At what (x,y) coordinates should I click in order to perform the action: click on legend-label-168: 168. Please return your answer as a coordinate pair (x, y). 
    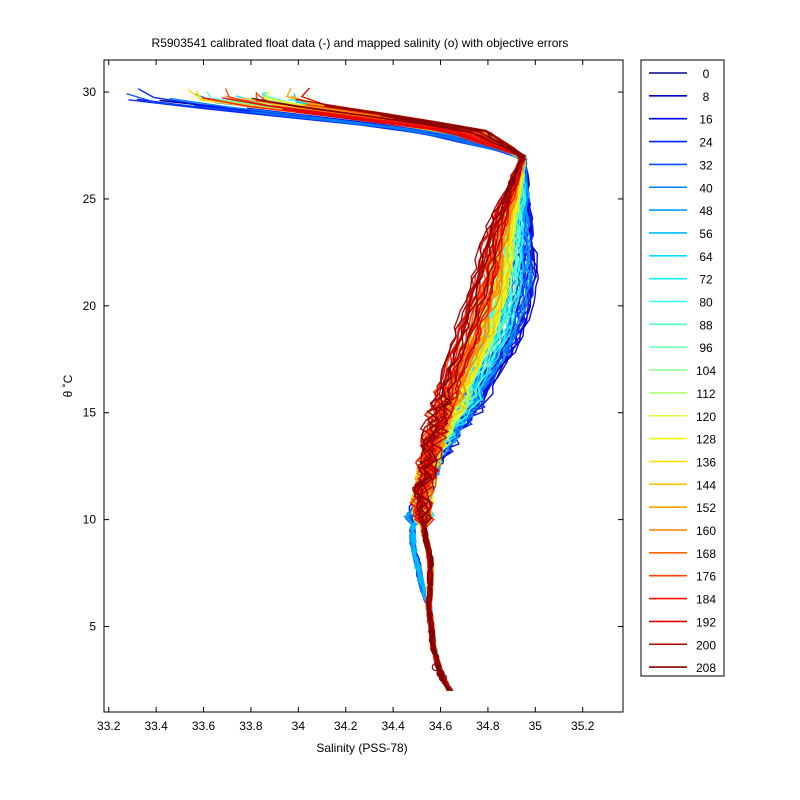
    Looking at the image, I should click on (706, 554).